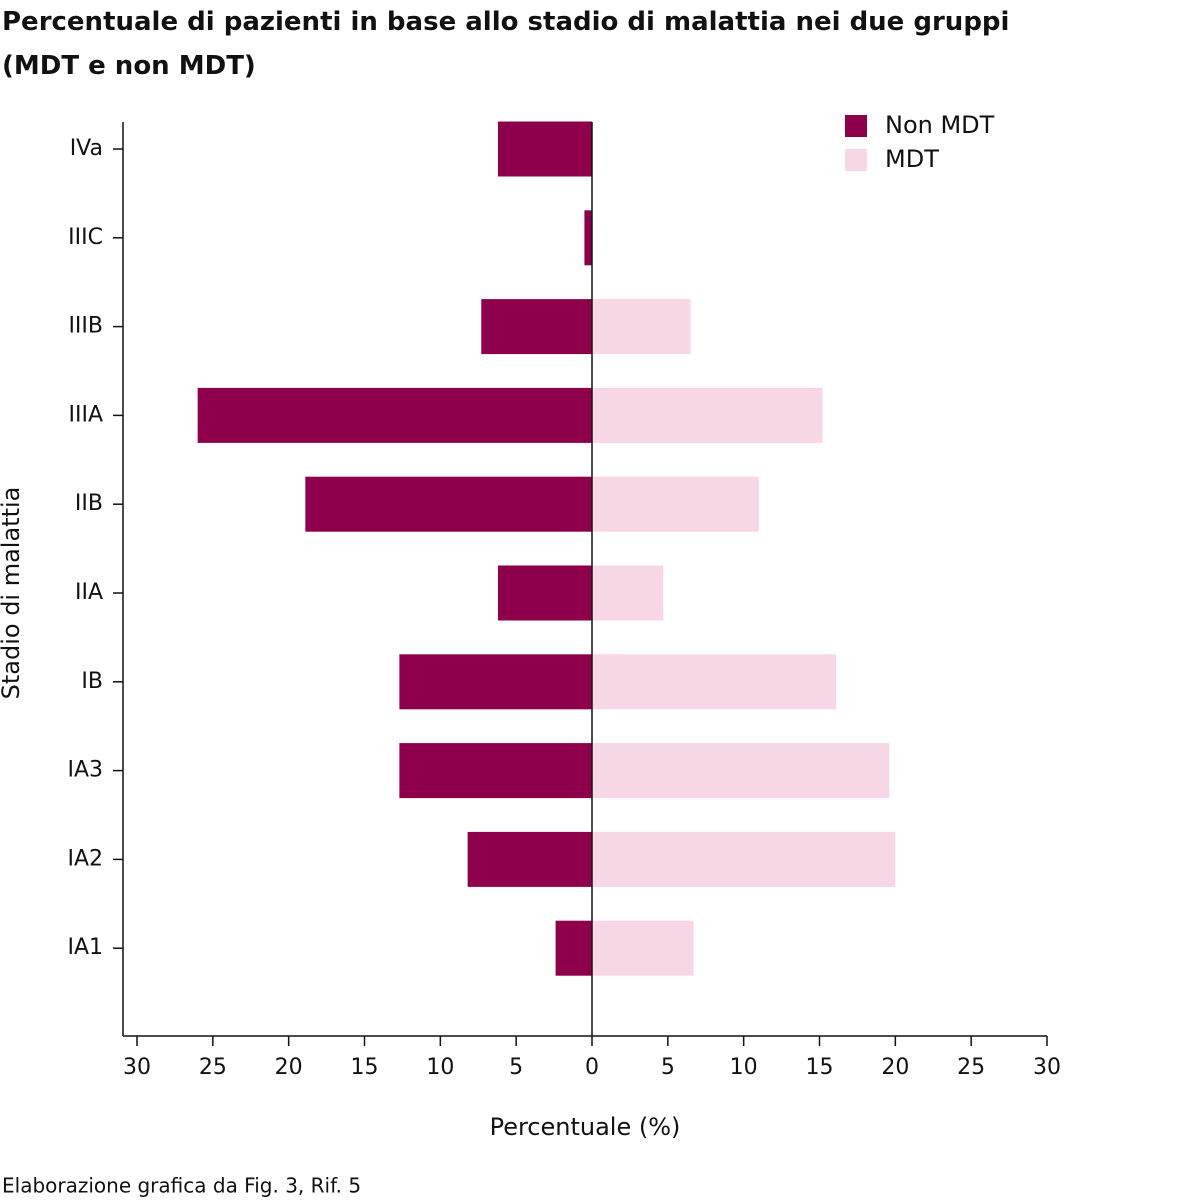  Describe the element at coordinates (86, 148) in the screenshot. I see `y-tick-label: IVa` at that location.